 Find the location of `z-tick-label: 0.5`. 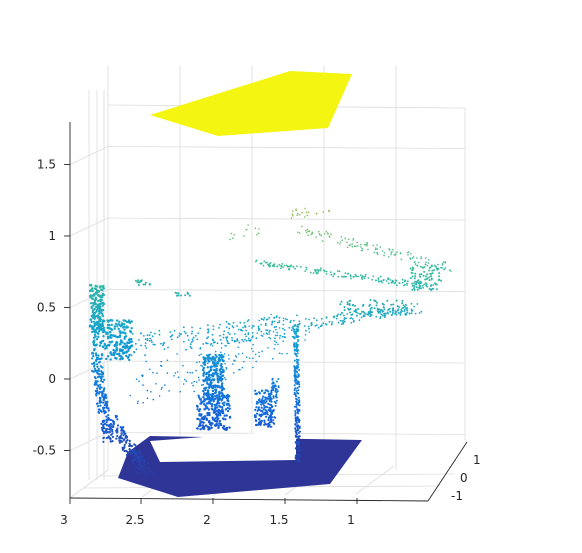

z-tick-label: 0.5 is located at coordinates (46, 308).